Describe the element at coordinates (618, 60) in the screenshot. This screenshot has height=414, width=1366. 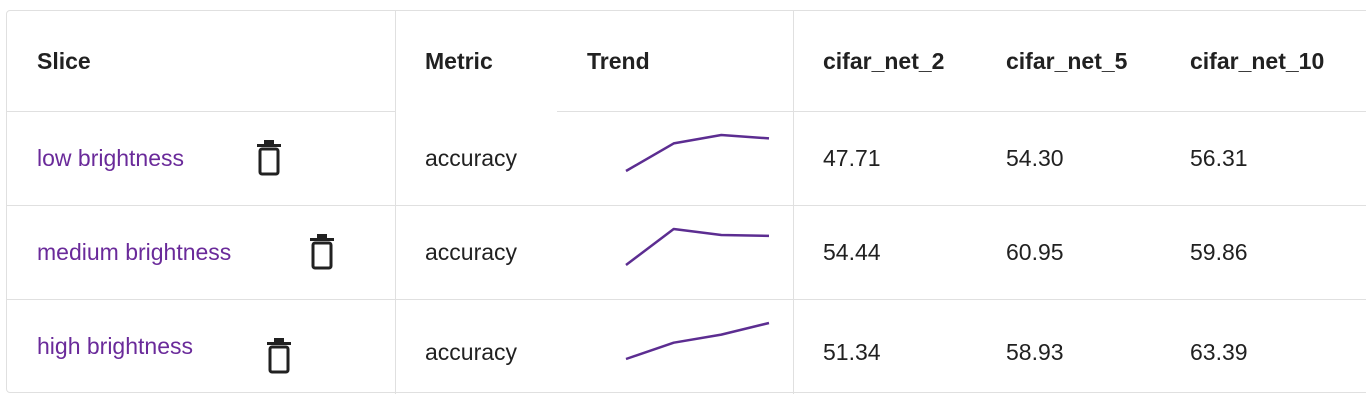
I see `header-trend: Trend` at that location.